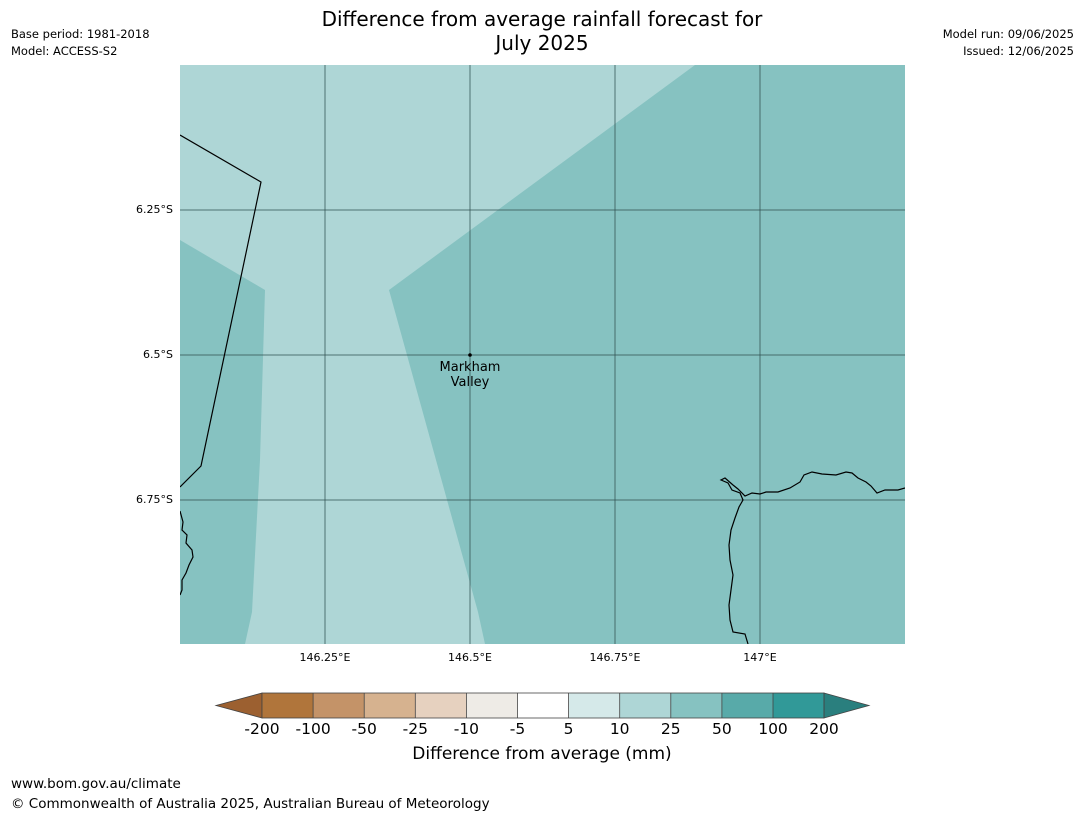 The width and height of the screenshot is (1085, 816). What do you see at coordinates (847, 705) in the screenshot?
I see `colorbar-extend-high` at bounding box center [847, 705].